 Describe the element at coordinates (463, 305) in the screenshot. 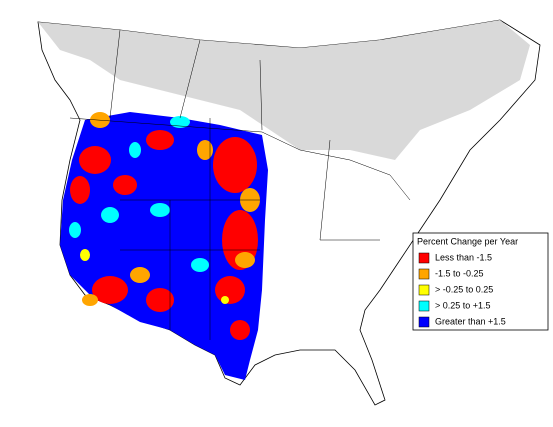

I see `legend-label: > 0.25 to +1.5` at that location.